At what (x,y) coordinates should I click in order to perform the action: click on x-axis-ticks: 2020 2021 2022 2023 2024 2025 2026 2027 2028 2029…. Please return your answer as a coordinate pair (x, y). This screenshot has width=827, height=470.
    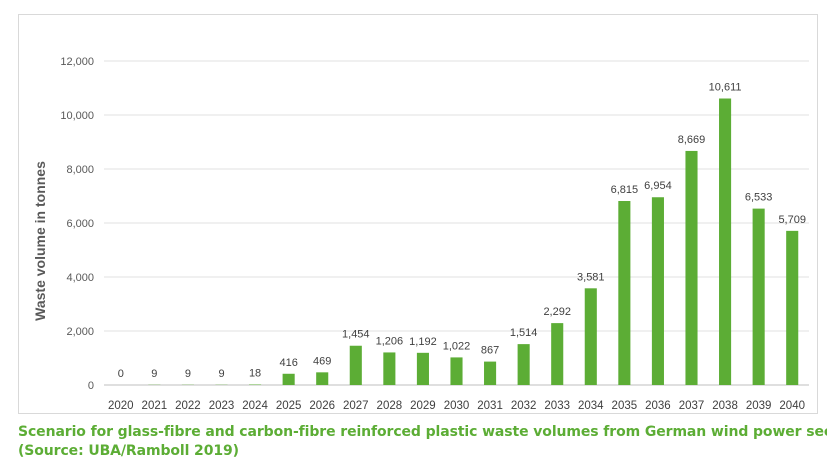
    Looking at the image, I should click on (456, 406).